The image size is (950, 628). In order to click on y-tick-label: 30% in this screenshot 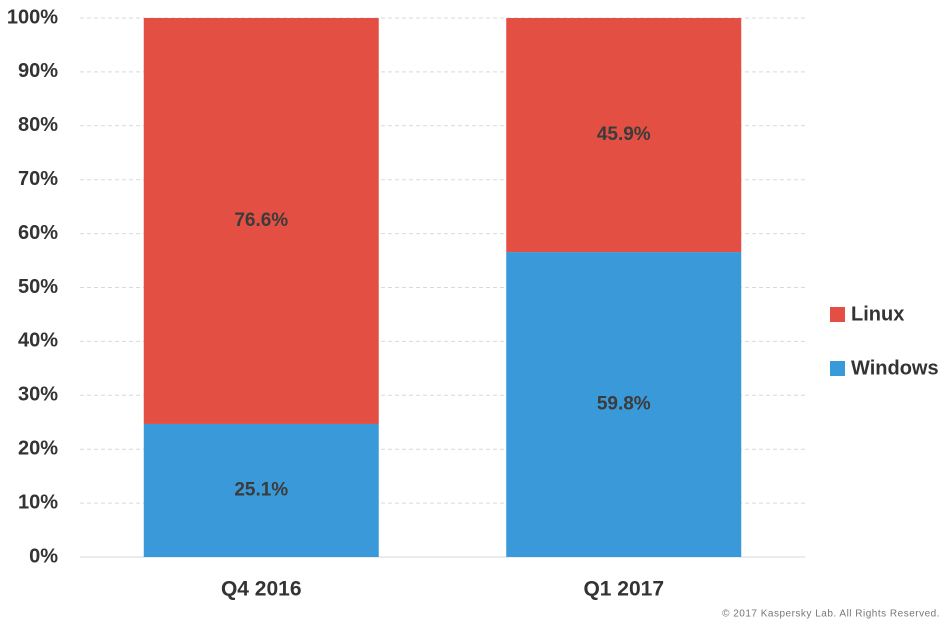, I will do `click(38, 395)`.